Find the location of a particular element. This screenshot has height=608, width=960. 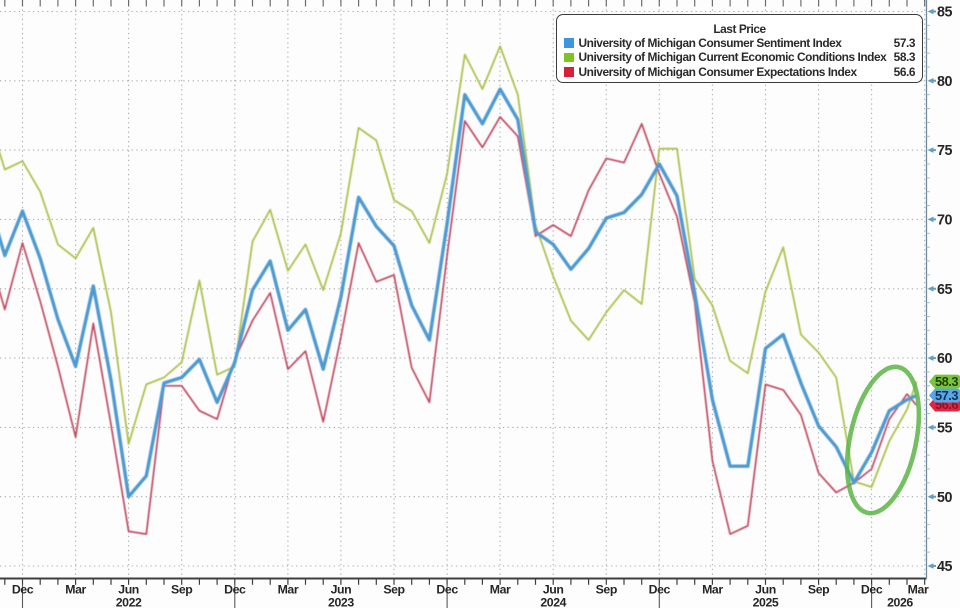

svg-text: 58.3 is located at coordinates (946, 381).